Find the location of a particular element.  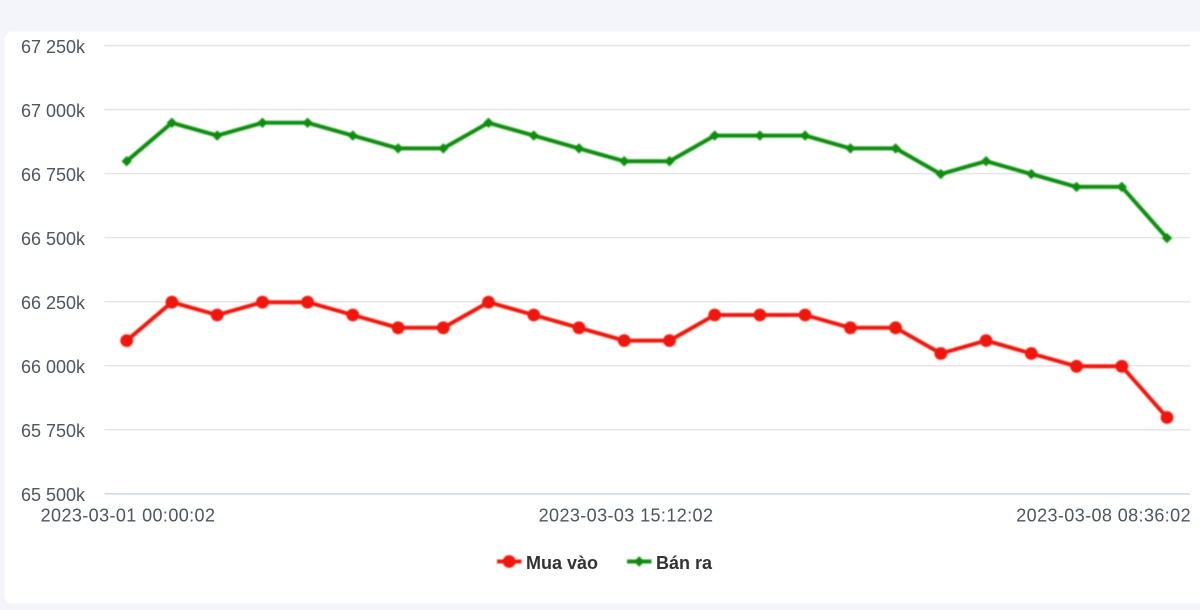

svg-text: 66 000k is located at coordinates (53, 367).